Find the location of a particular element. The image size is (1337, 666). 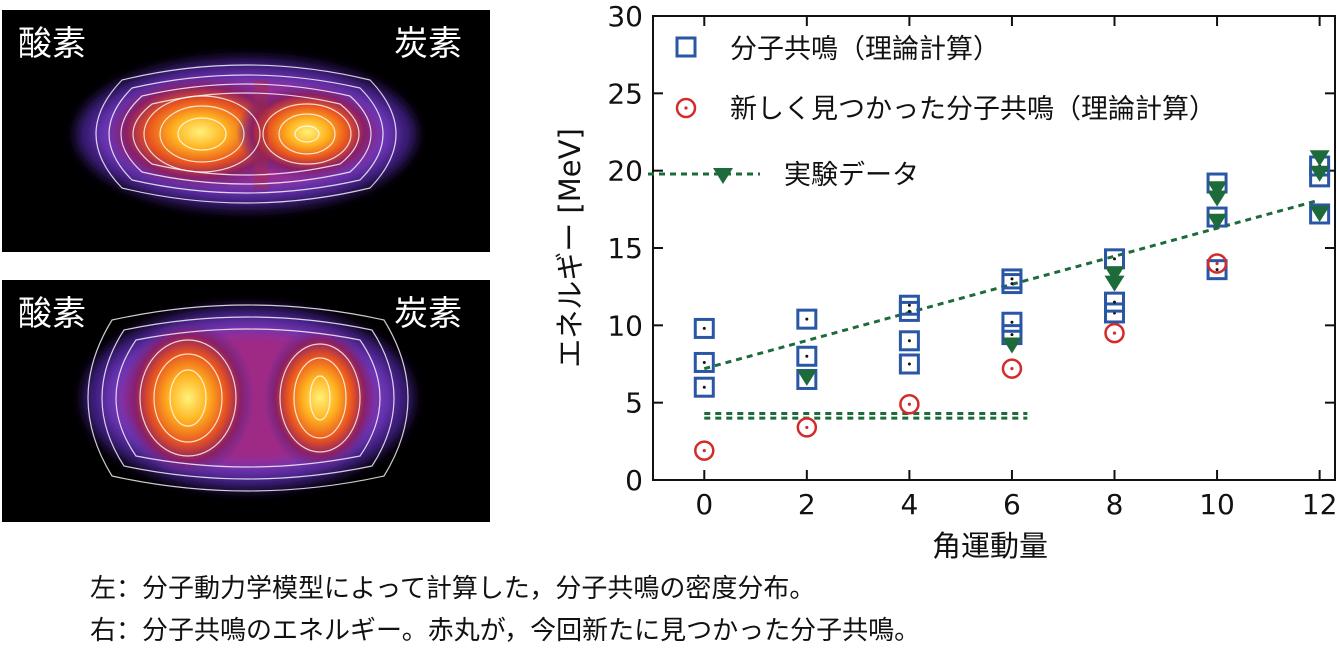

legend-circle-dot is located at coordinates (686, 108).